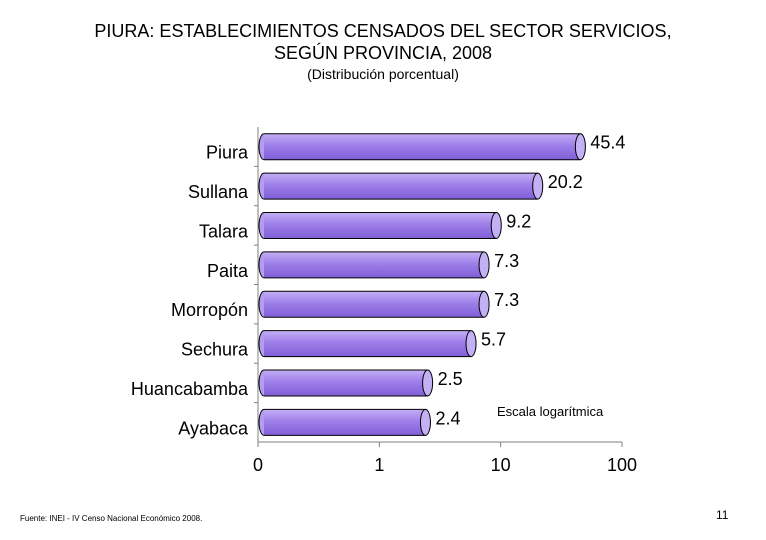  What do you see at coordinates (518, 221) in the screenshot?
I see `value-label: 9.2` at bounding box center [518, 221].